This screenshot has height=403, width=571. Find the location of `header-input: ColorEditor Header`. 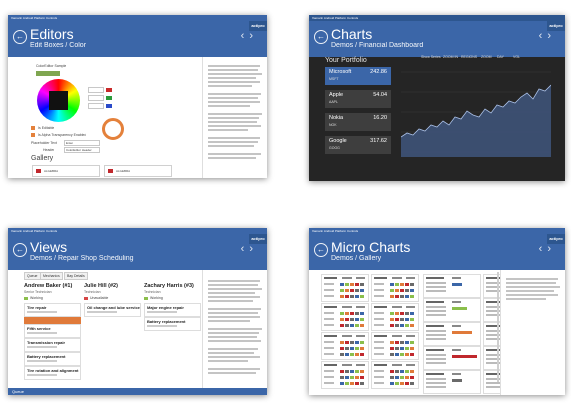

header-input: ColorEditor Header is located at coordinates (82, 150).